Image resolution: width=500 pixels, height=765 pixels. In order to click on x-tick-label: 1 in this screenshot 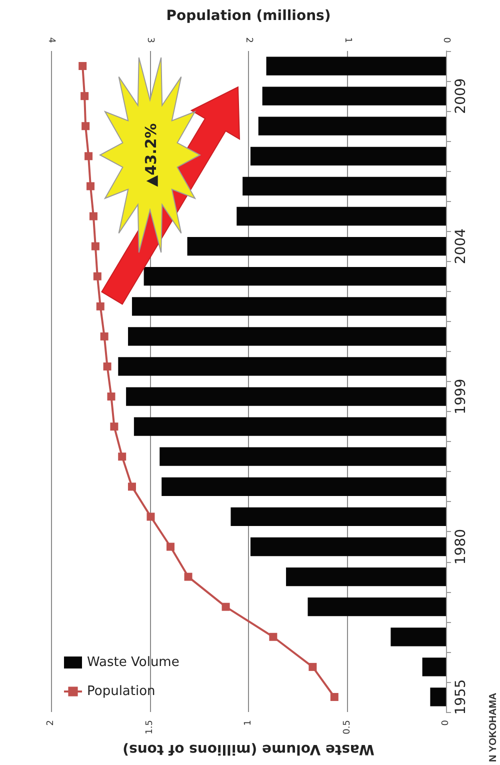, I will do `click(249, 723)`.